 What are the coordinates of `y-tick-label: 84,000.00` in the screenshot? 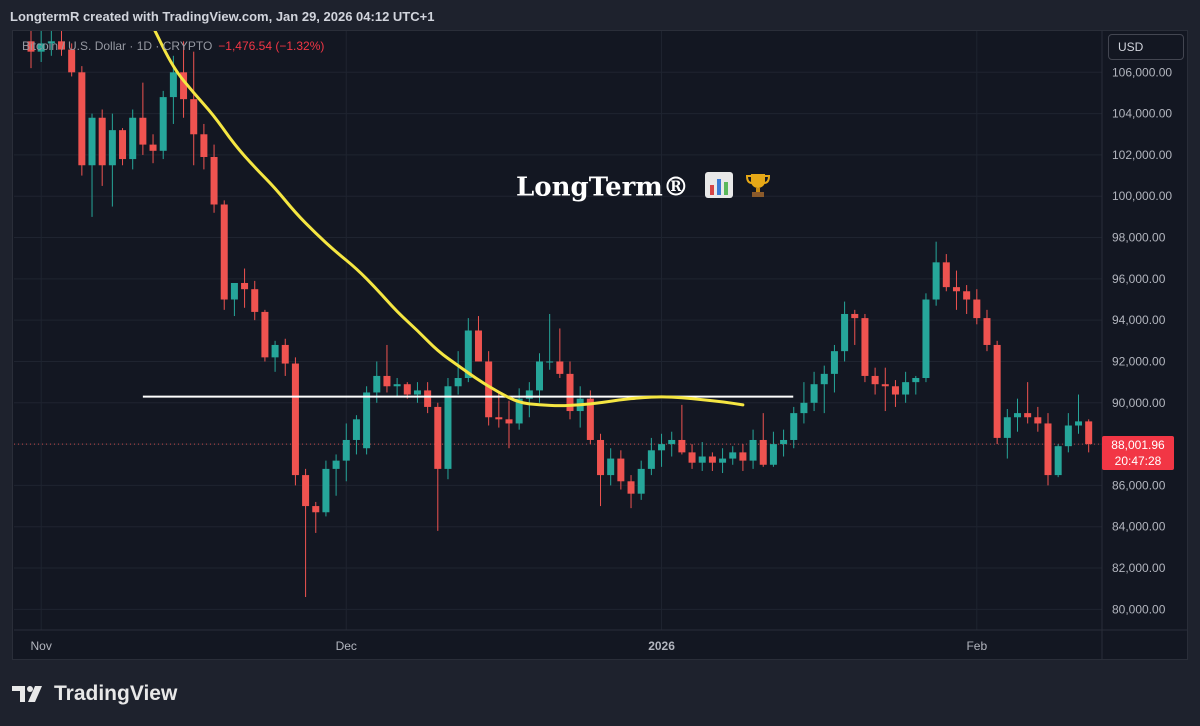 It's located at (1139, 527).